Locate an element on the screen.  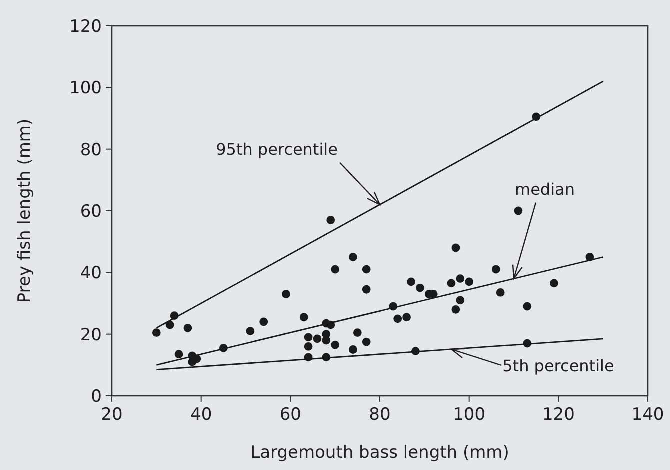
x-tick-label: 20 is located at coordinates (112, 415).